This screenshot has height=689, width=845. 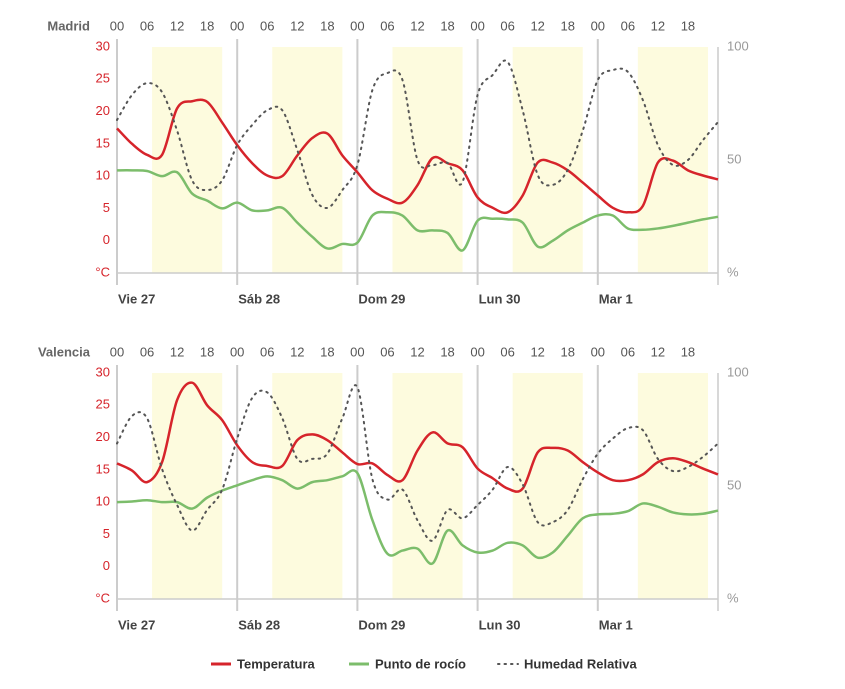 I want to click on legend-label: Temperatura, so click(x=276, y=663).